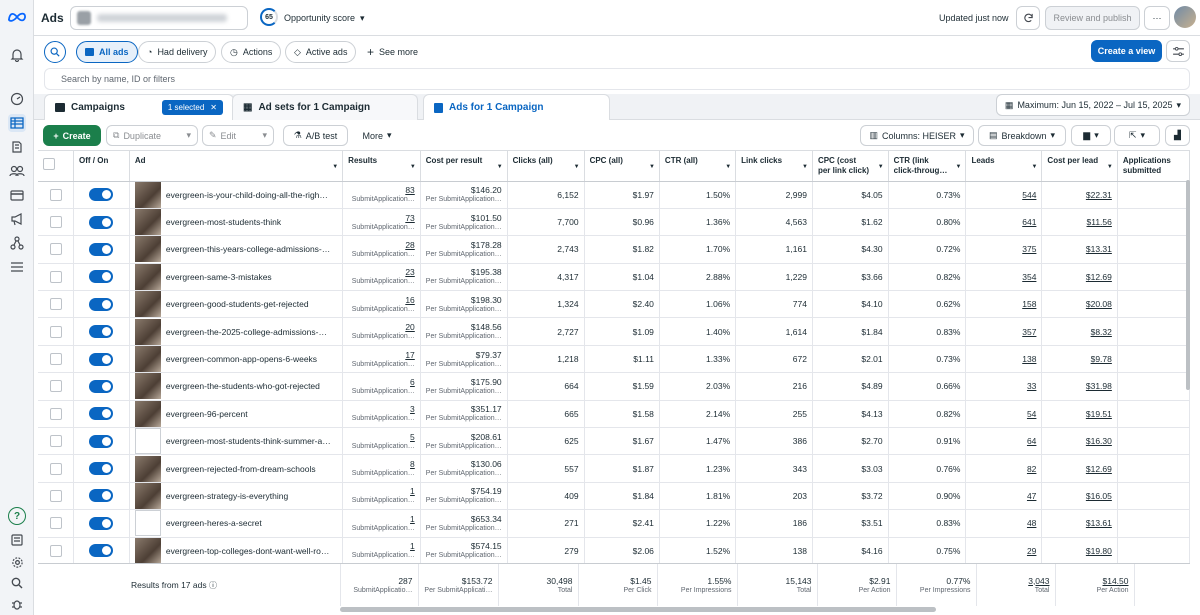 The width and height of the screenshot is (1200, 615). What do you see at coordinates (49, 164) in the screenshot?
I see `select-all-checkbox` at bounding box center [49, 164].